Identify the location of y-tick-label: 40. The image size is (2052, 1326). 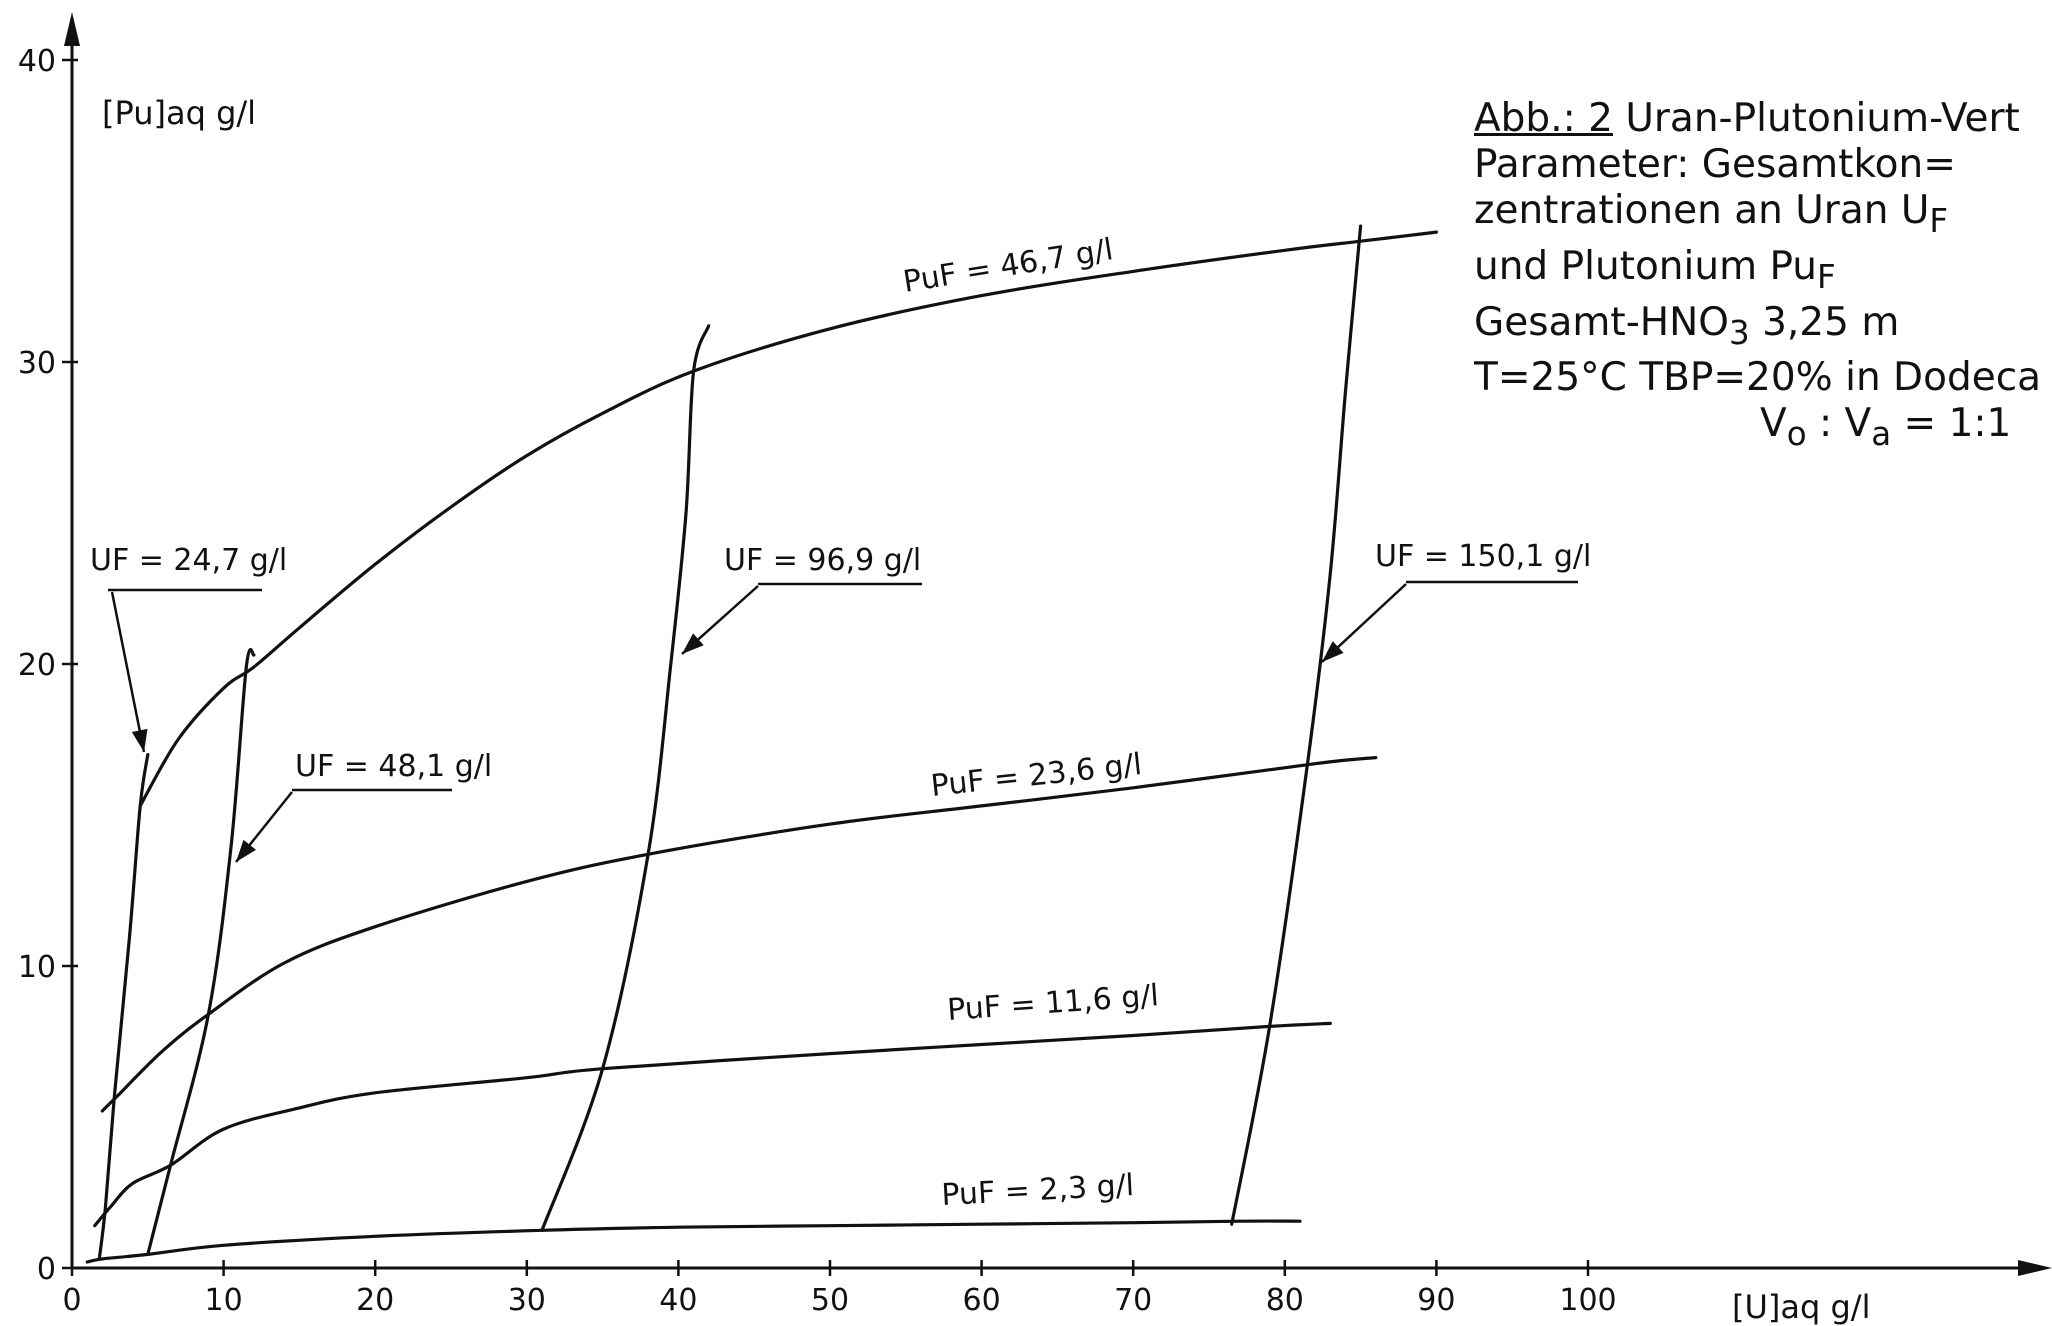
(37, 61).